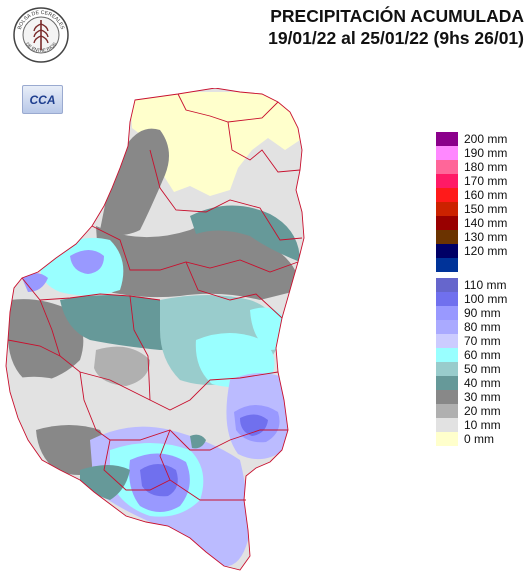  I want to click on legend-item: 60 mm, so click(481, 355).